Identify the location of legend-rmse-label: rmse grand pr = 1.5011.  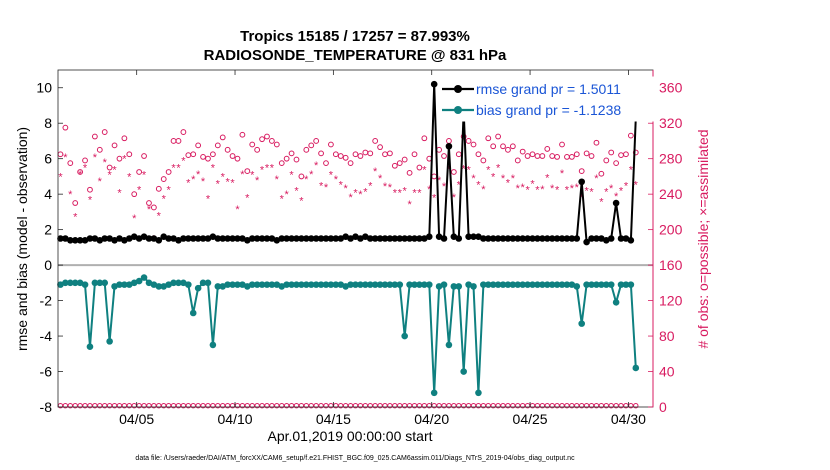
(548, 89).